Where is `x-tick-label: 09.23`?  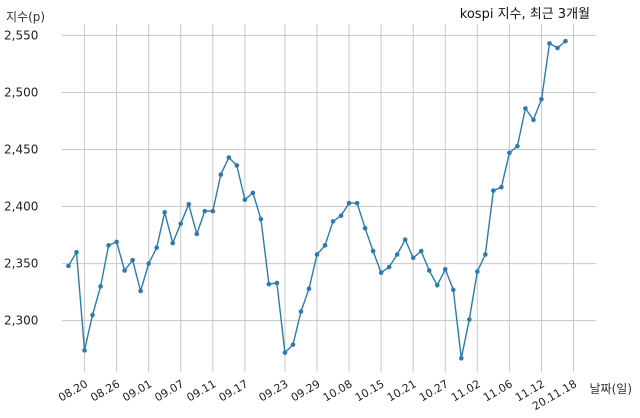
x-tick-label: 09.23 is located at coordinates (274, 390).